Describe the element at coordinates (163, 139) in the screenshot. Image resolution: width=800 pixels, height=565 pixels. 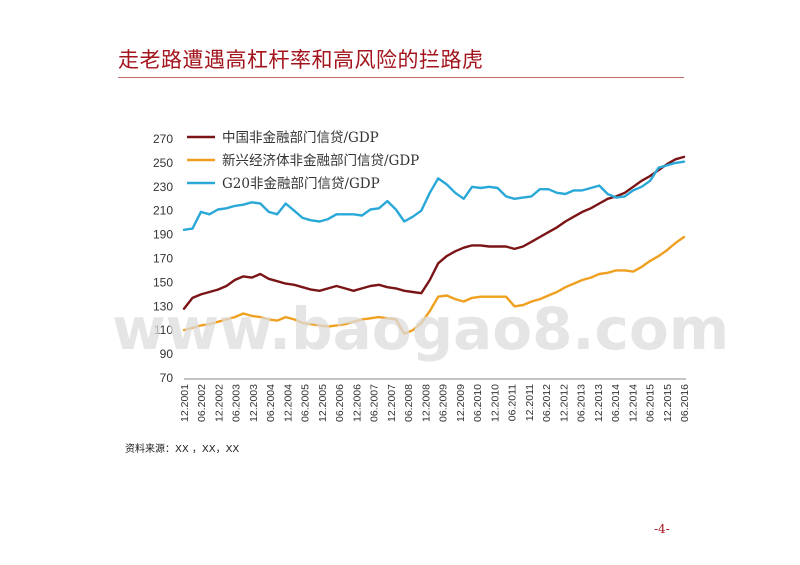
I see `y-tick-label: 270` at that location.